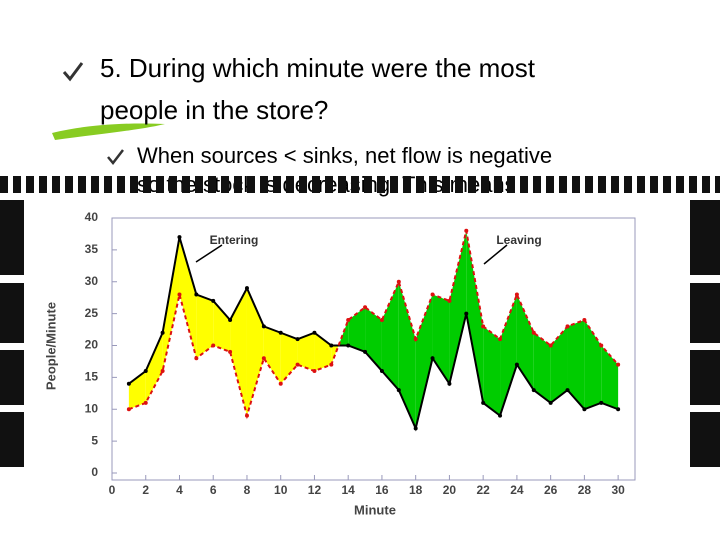  I want to click on y-tick-label: 0, so click(94, 472).